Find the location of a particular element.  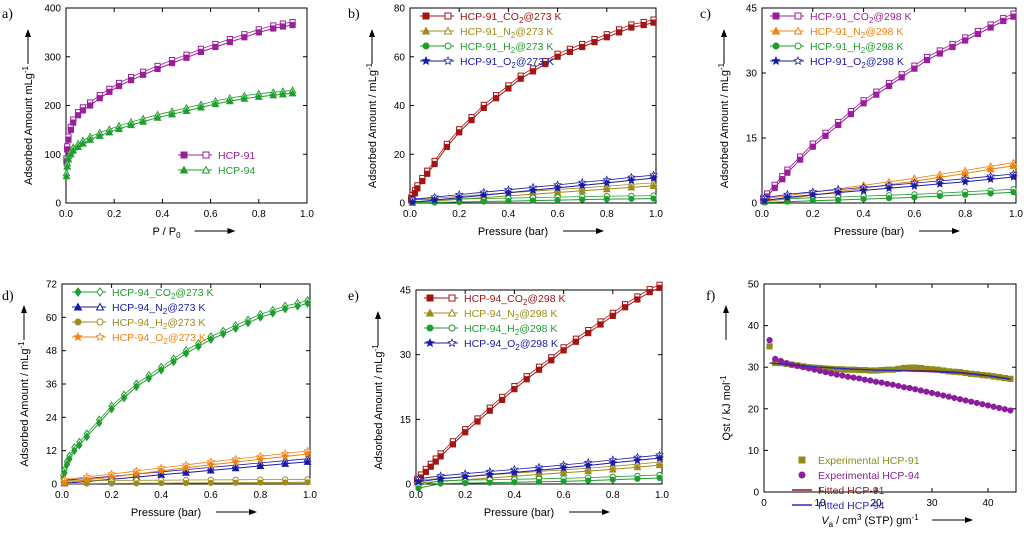

label-part: Fitted HCP-91 is located at coordinates (851, 491).